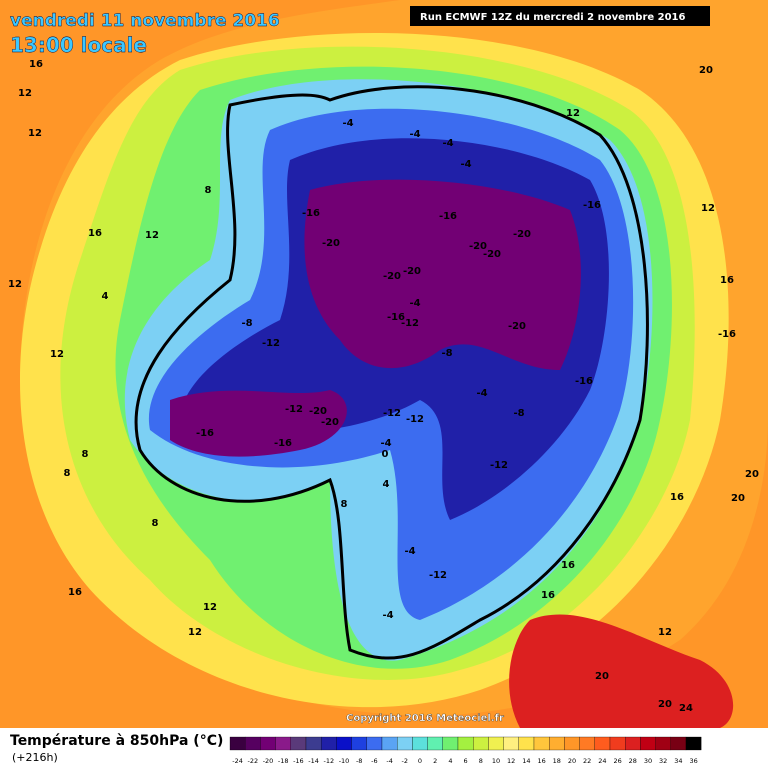 The width and height of the screenshot is (768, 772). What do you see at coordinates (678, 761) in the screenshot?
I see `scale-label: 34` at bounding box center [678, 761].